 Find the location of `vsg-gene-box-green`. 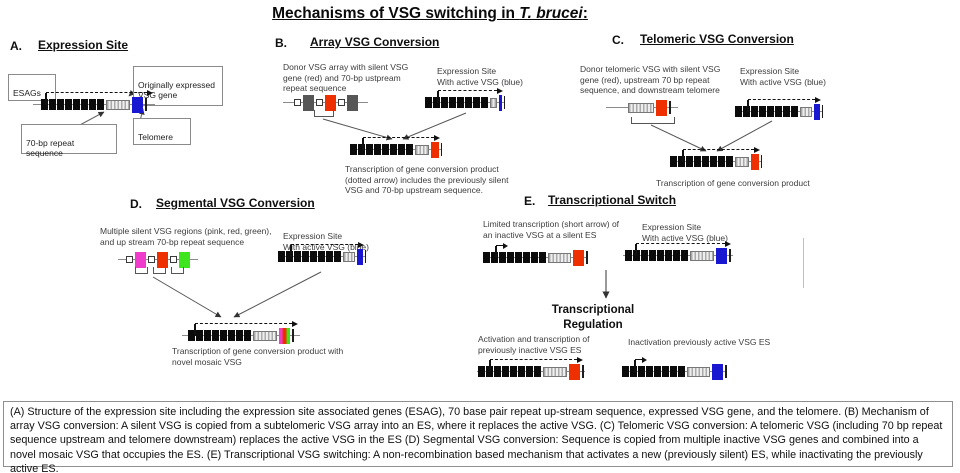

vsg-gene-box-green is located at coordinates (184, 259).